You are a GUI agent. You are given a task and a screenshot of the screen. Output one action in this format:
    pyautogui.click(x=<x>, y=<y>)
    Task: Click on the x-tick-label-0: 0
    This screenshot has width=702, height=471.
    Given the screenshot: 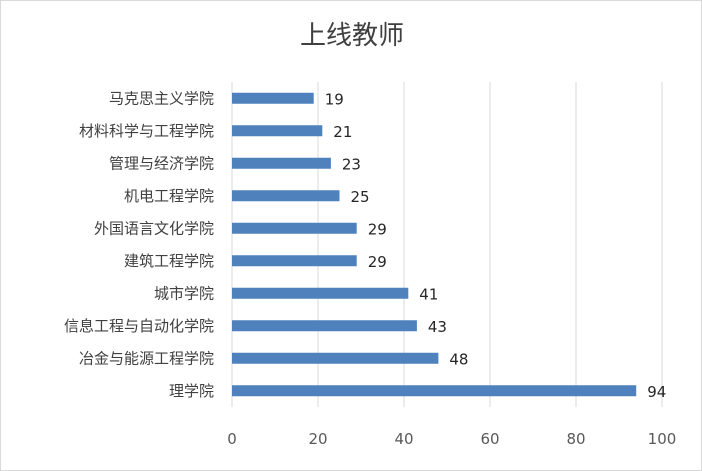 What is the action you would take?
    pyautogui.click(x=232, y=439)
    